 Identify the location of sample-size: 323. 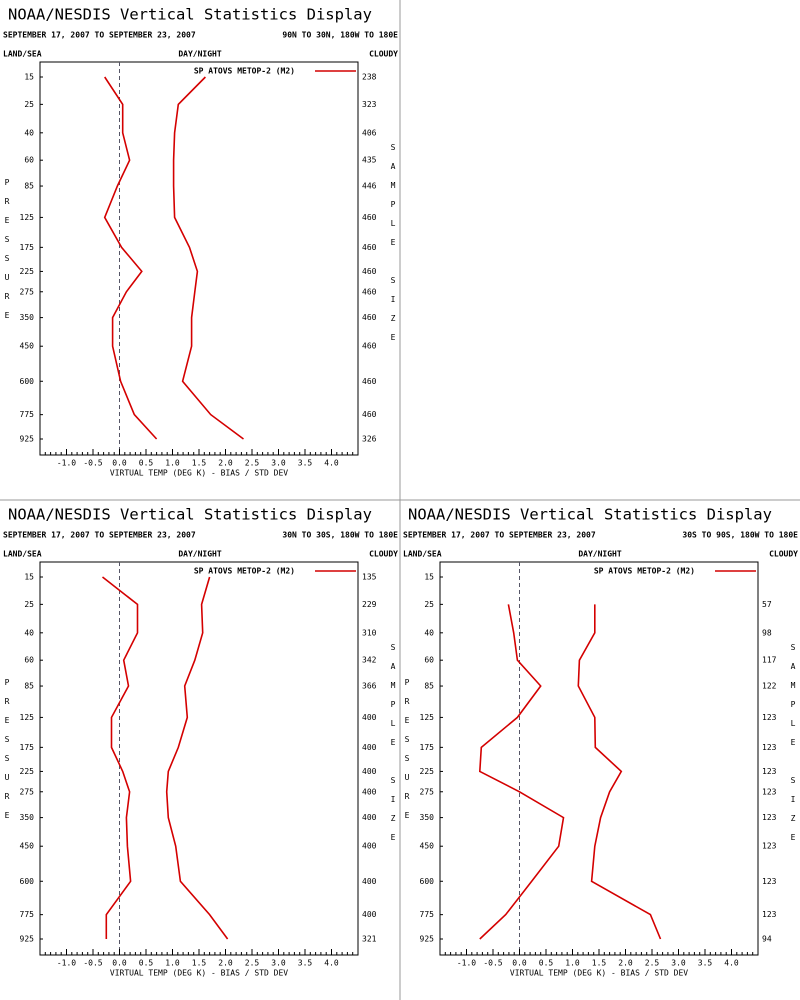
(369, 104).